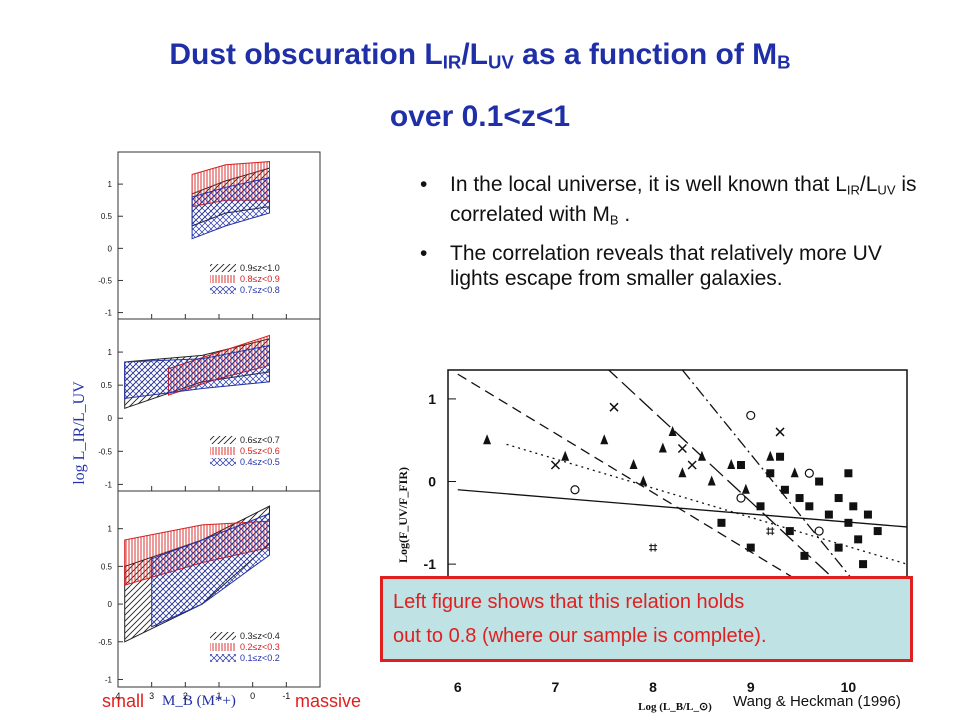 This screenshot has height=720, width=960. I want to click on left-xlabel: M_B (M*+), so click(199, 701).